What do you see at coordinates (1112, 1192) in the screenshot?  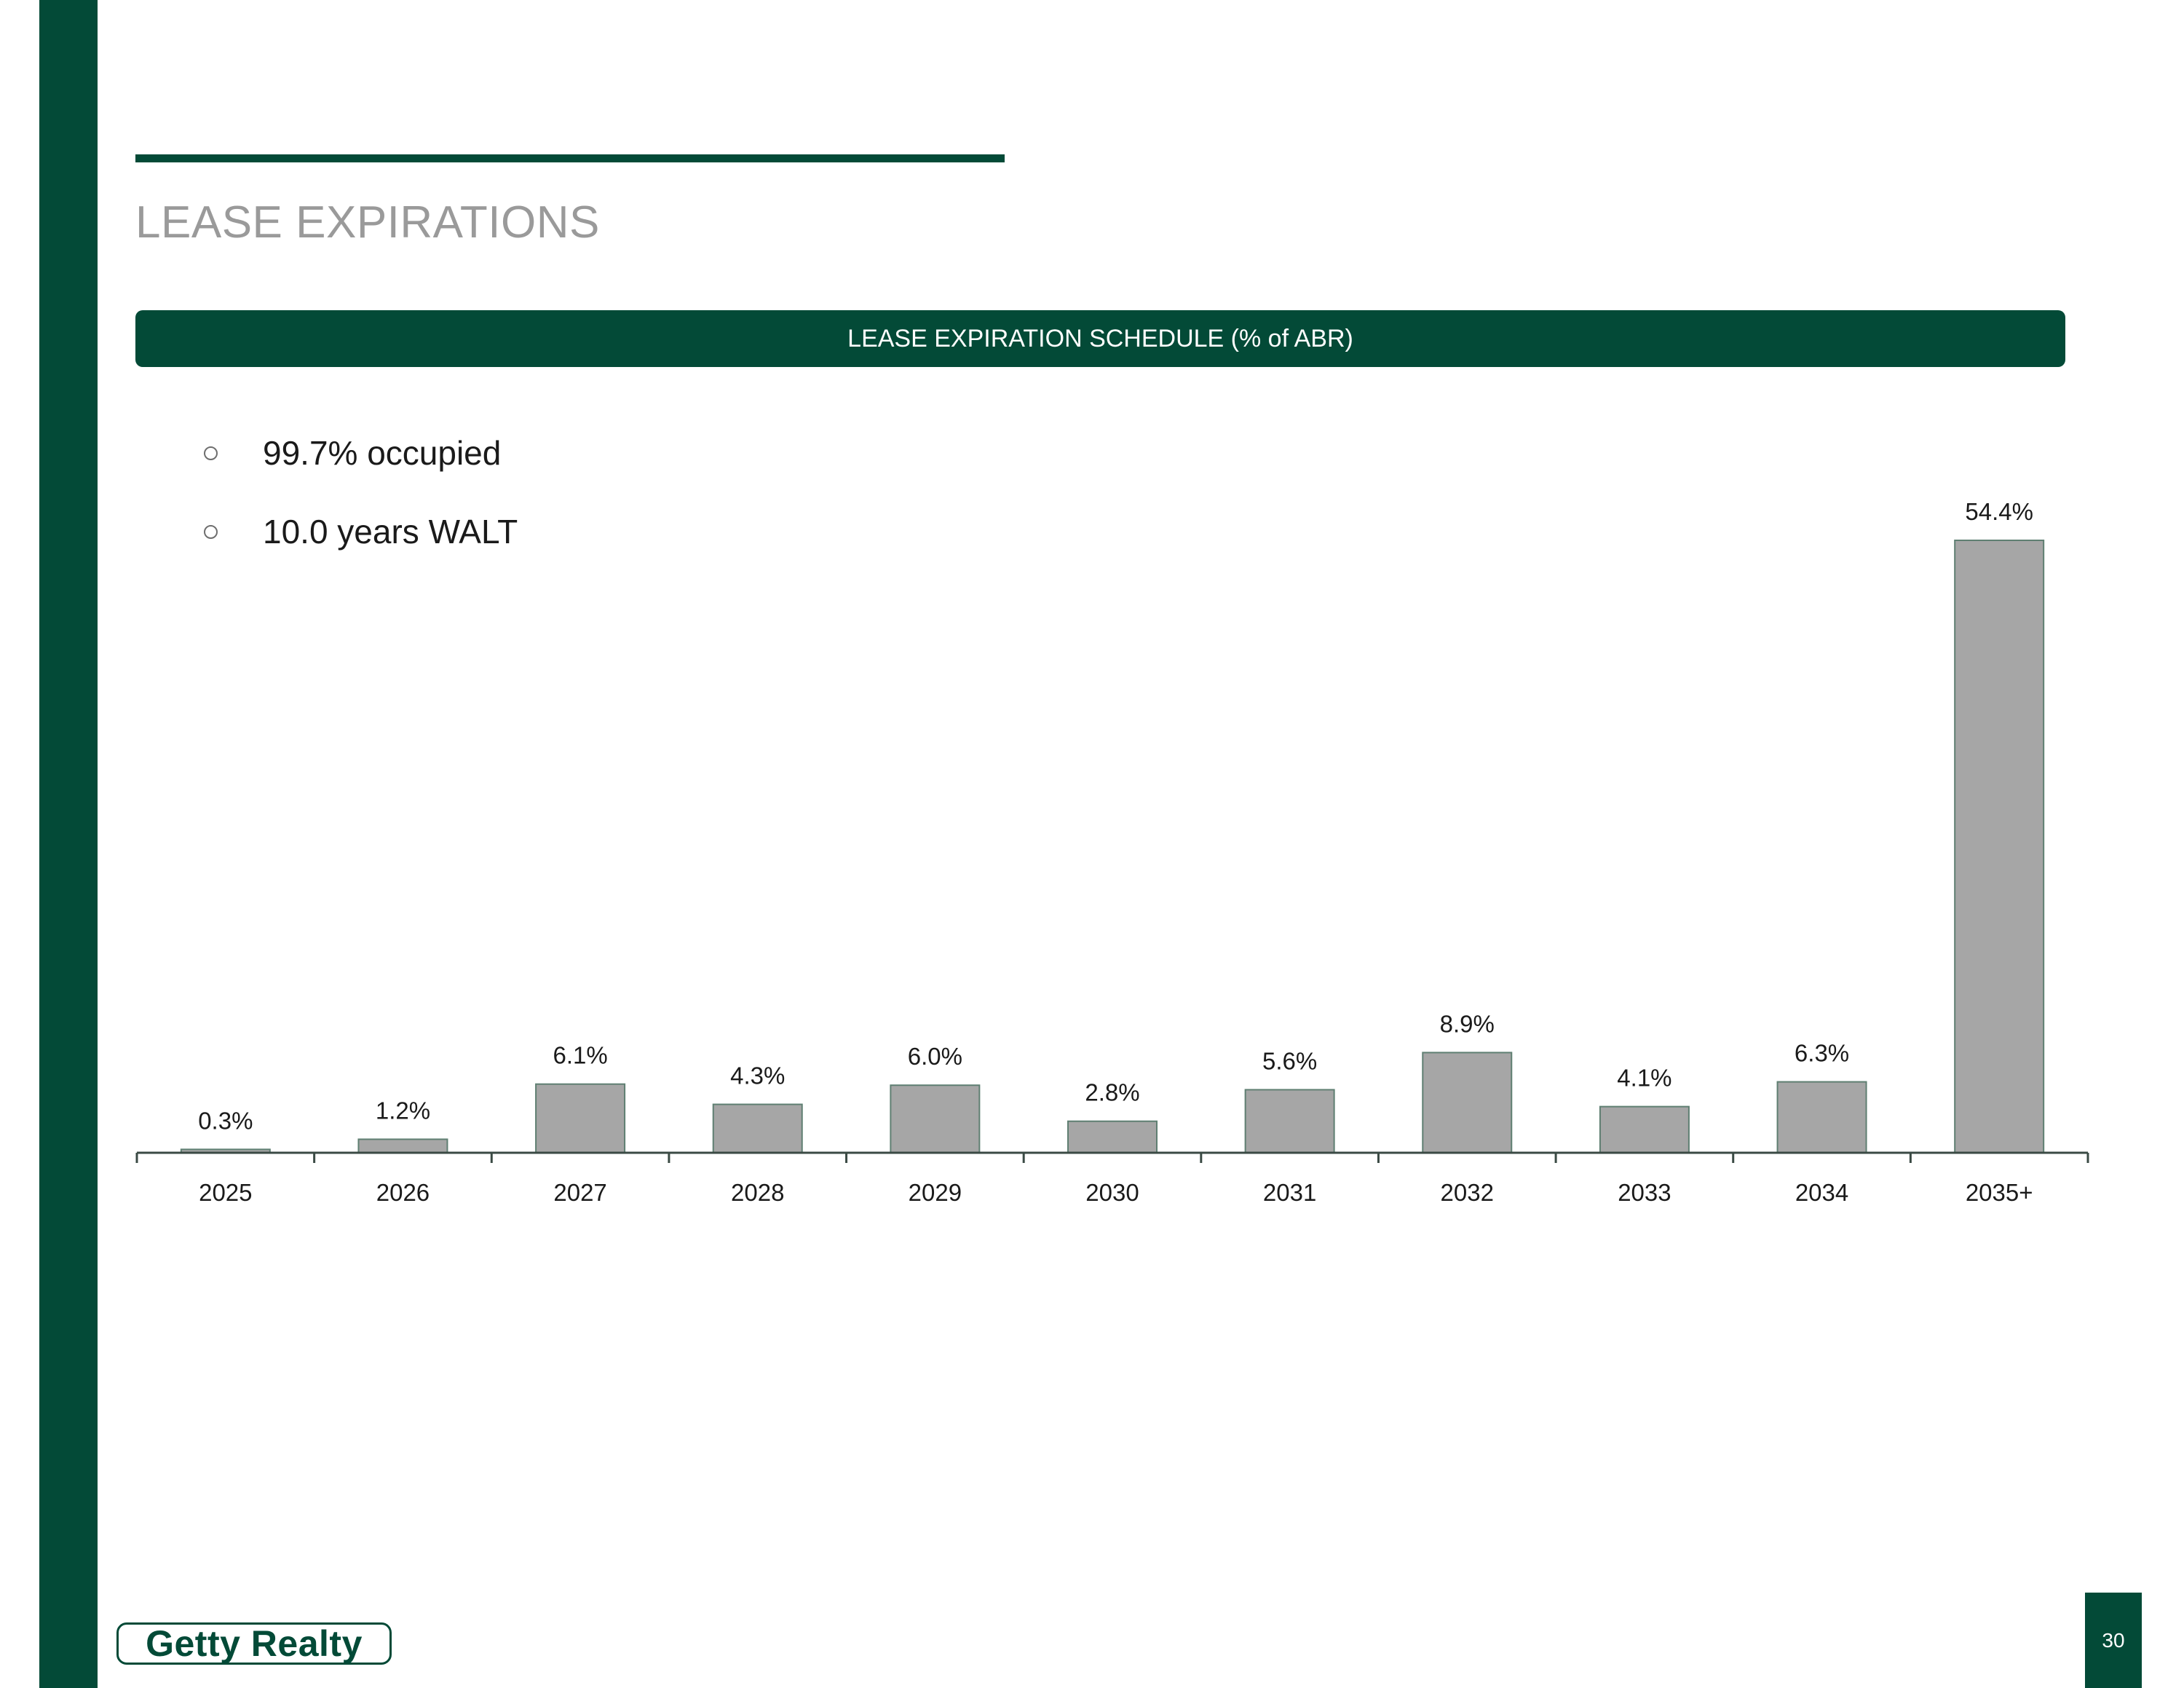 I see `tick-label-2030: 2030` at bounding box center [1112, 1192].